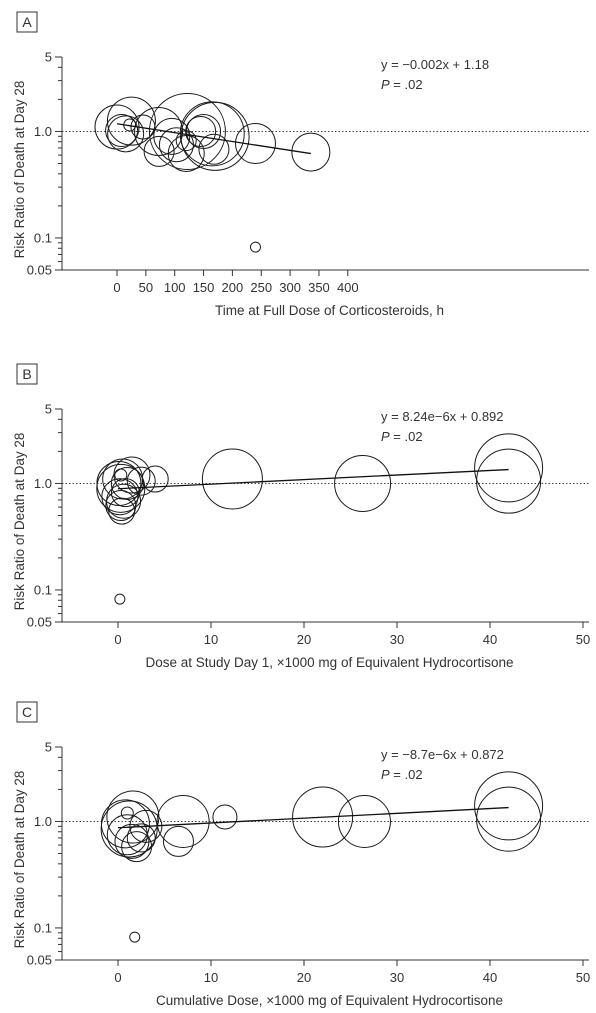 The image size is (596, 1013). I want to click on x-tick-label: 350, so click(319, 287).